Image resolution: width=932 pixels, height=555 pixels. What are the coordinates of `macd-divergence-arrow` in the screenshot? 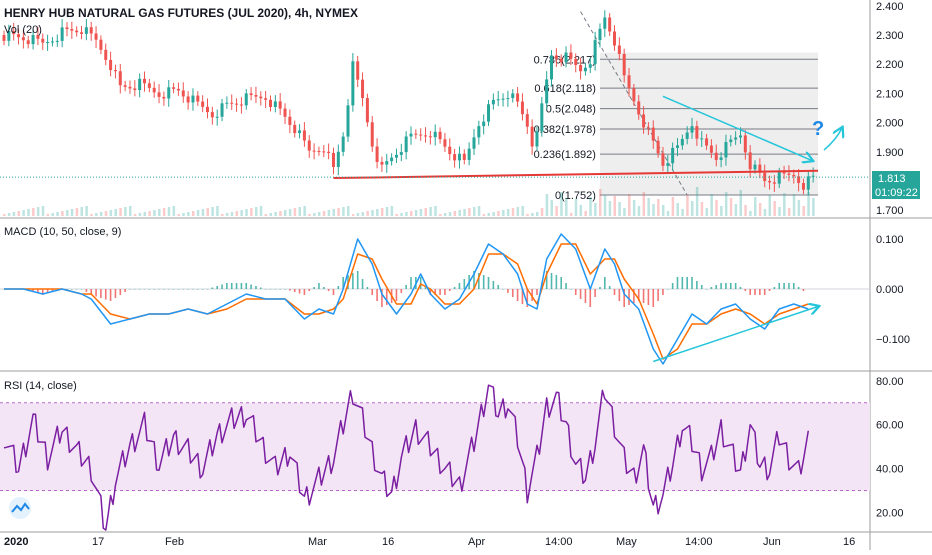 It's located at (735, 335).